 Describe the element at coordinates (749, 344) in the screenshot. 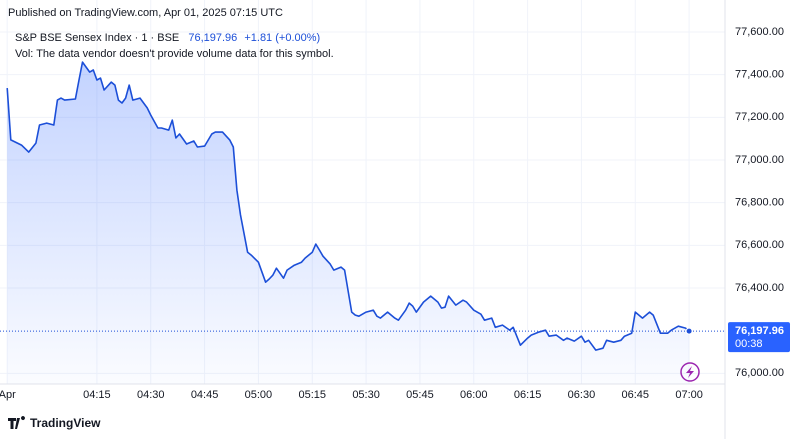

I see `price-tag-countdown: 00:38` at that location.